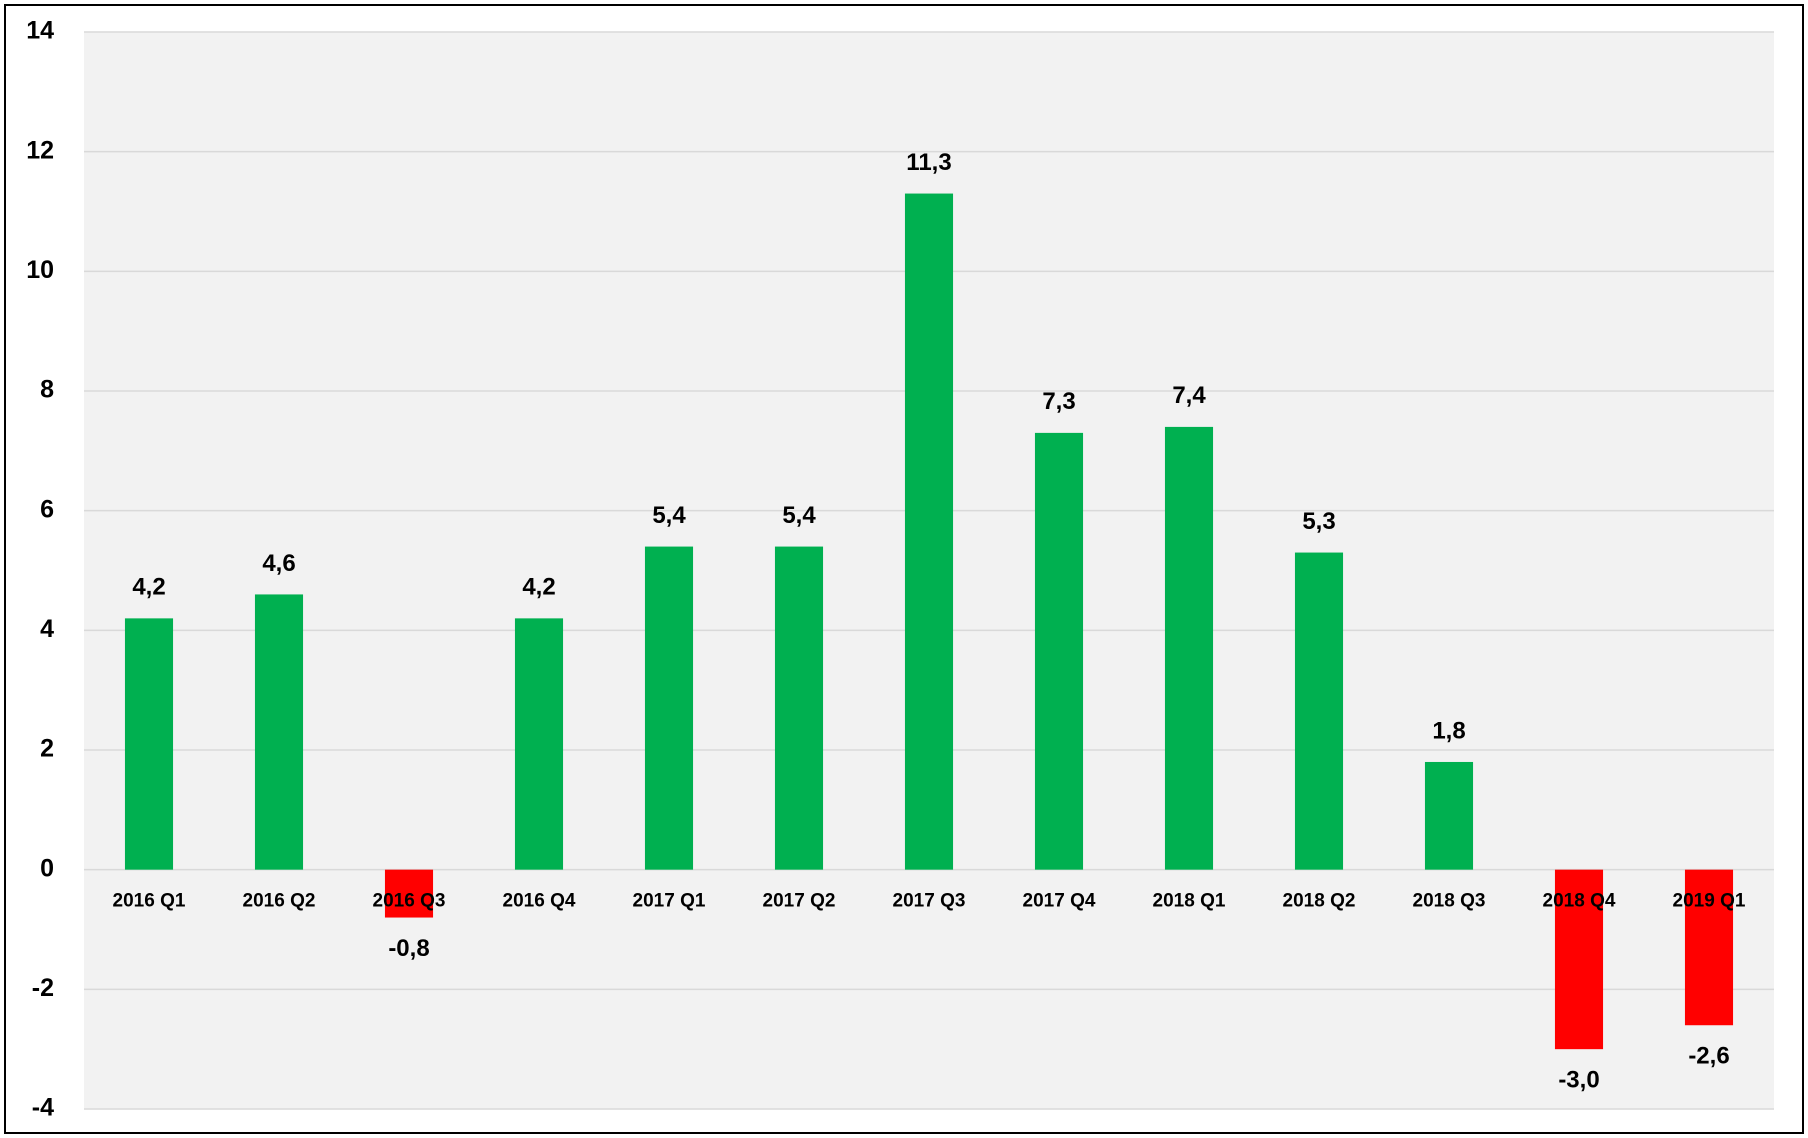 Image resolution: width=1808 pixels, height=1138 pixels. What do you see at coordinates (1708, 1056) in the screenshot?
I see `value-label: -2,6` at bounding box center [1708, 1056].